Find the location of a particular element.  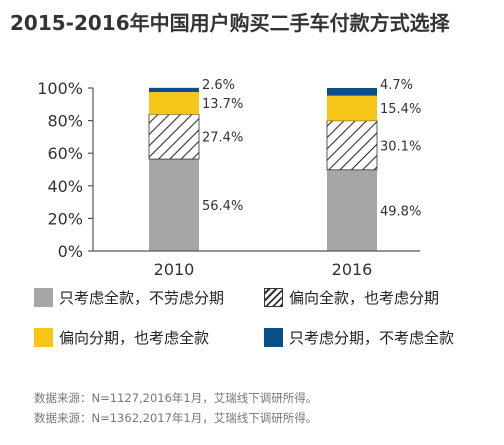

y-tick-label: 60% is located at coordinates (65, 153).